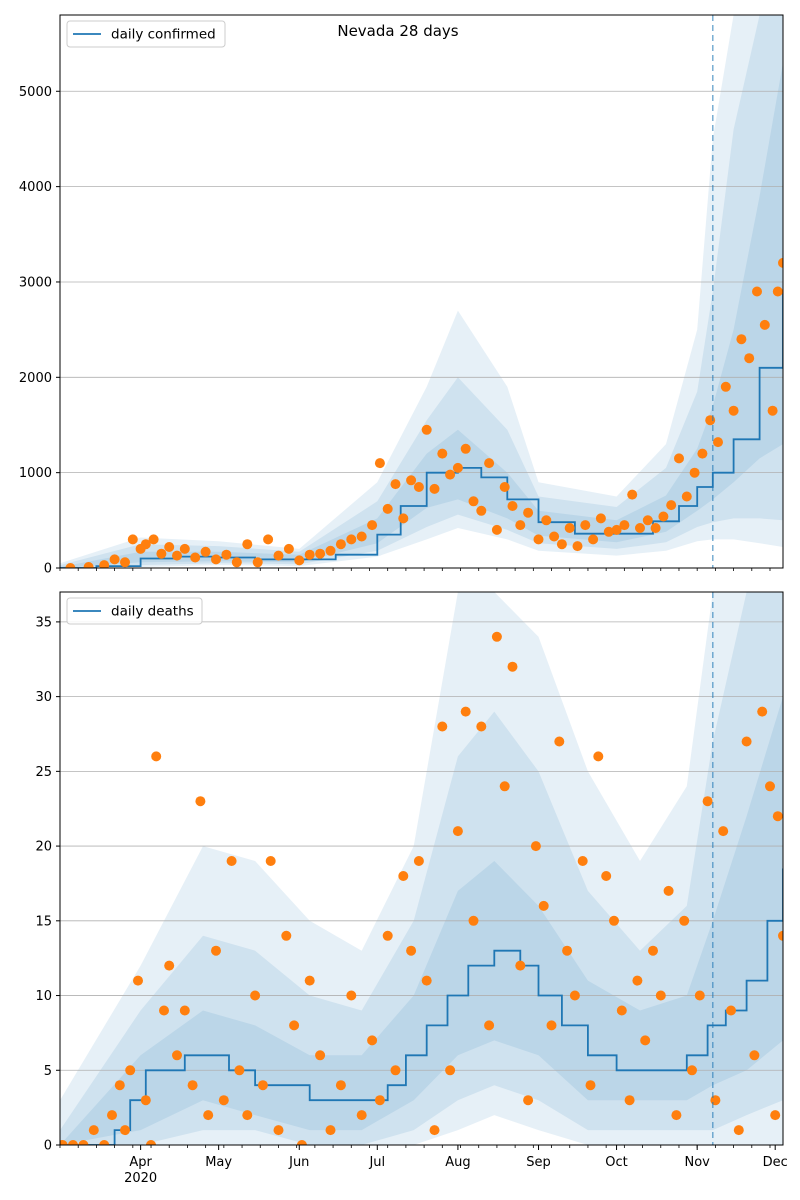 The width and height of the screenshot is (800, 1200). I want to click on y-tick-label: 10, so click(43, 996).